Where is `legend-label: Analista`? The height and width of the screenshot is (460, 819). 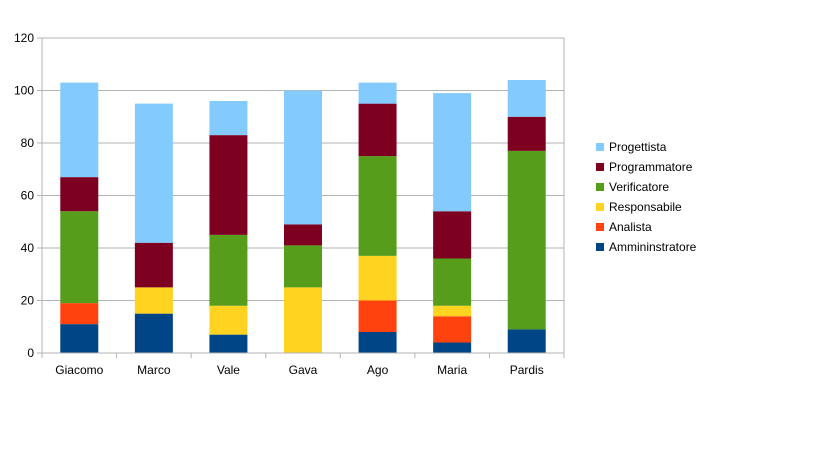 legend-label: Analista is located at coordinates (630, 227).